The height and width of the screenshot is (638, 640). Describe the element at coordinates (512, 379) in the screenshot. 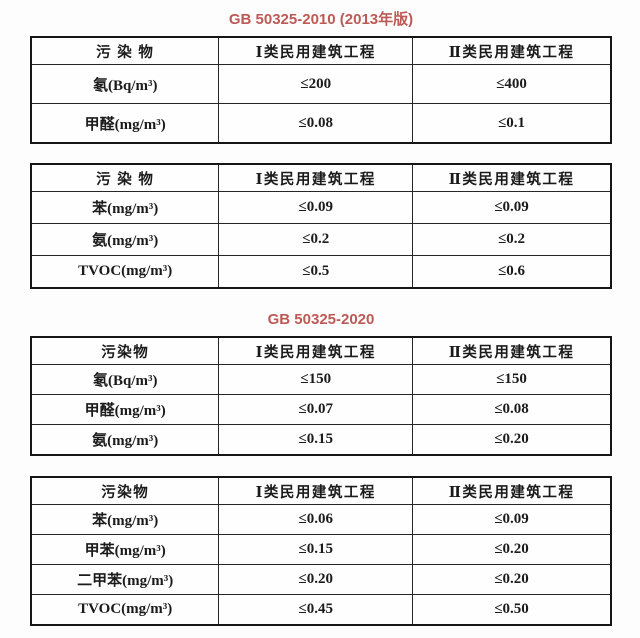

I see `class2-limit-cell: ≤150` at that location.